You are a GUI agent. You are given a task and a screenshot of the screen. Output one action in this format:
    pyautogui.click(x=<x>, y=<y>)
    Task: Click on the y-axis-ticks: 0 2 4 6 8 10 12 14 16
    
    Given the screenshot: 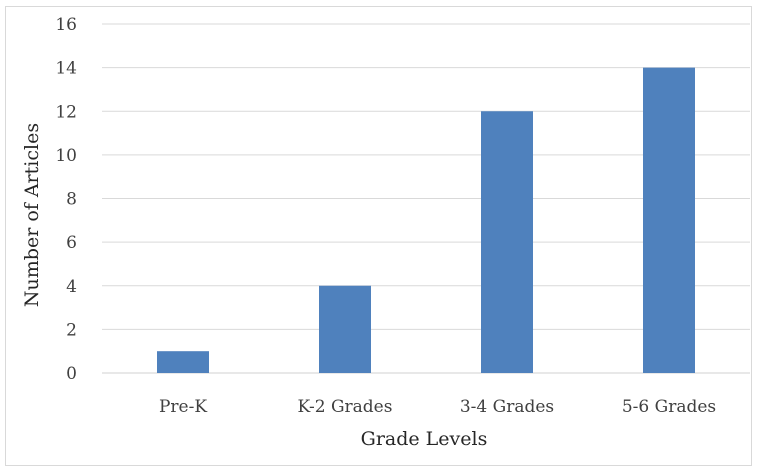 What is the action you would take?
    pyautogui.click(x=66, y=199)
    